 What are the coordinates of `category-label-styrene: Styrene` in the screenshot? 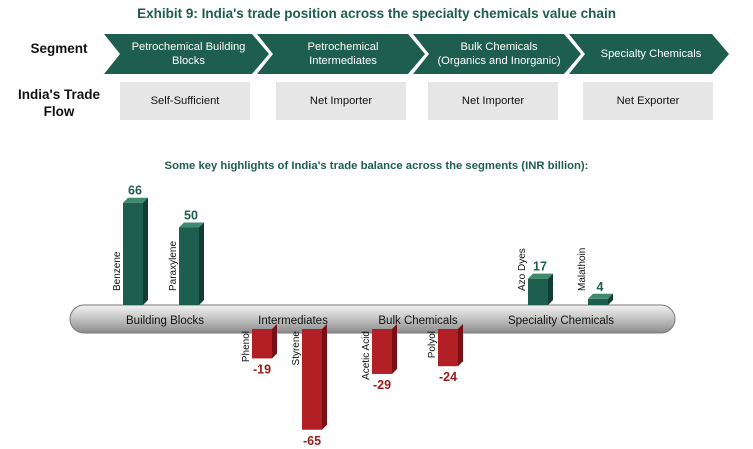 It's located at (296, 348).